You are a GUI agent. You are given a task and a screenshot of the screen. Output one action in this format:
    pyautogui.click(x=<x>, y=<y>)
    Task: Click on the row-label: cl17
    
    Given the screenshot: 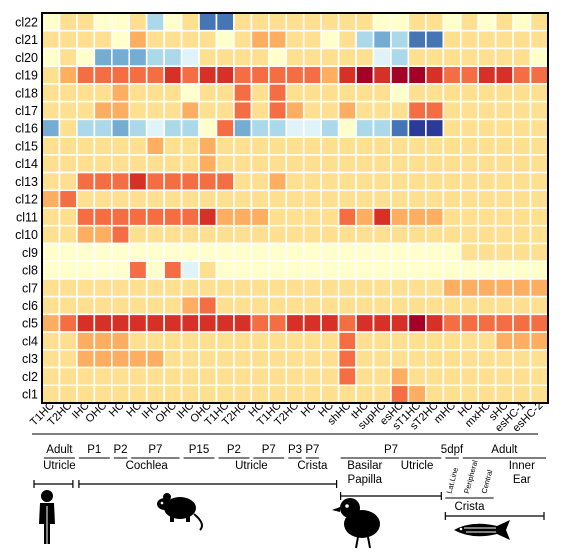 What is the action you would take?
    pyautogui.click(x=26, y=111)
    